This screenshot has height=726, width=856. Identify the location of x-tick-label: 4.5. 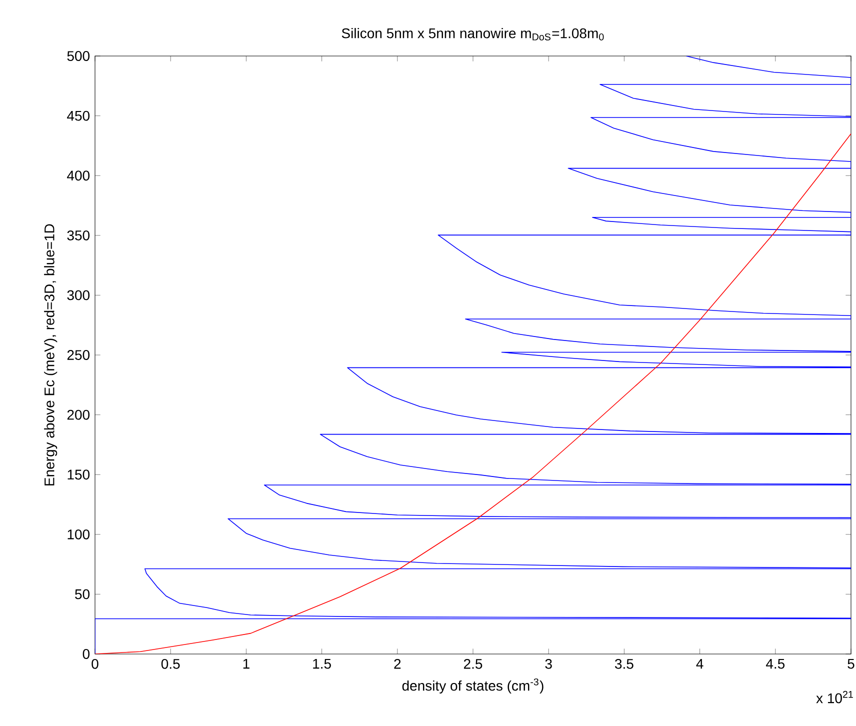
(775, 663).